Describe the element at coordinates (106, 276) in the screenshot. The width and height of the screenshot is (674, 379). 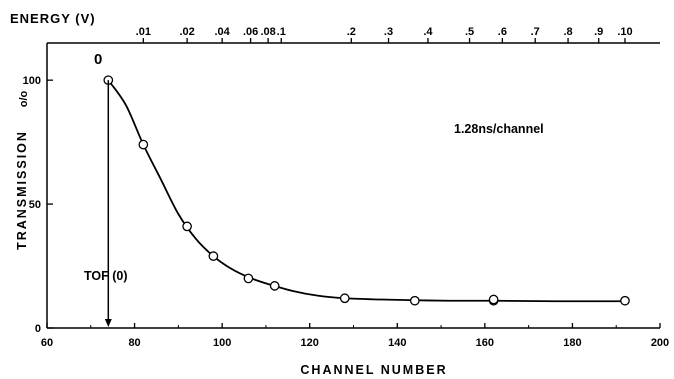
I see `tof-label: TOF (0)` at that location.